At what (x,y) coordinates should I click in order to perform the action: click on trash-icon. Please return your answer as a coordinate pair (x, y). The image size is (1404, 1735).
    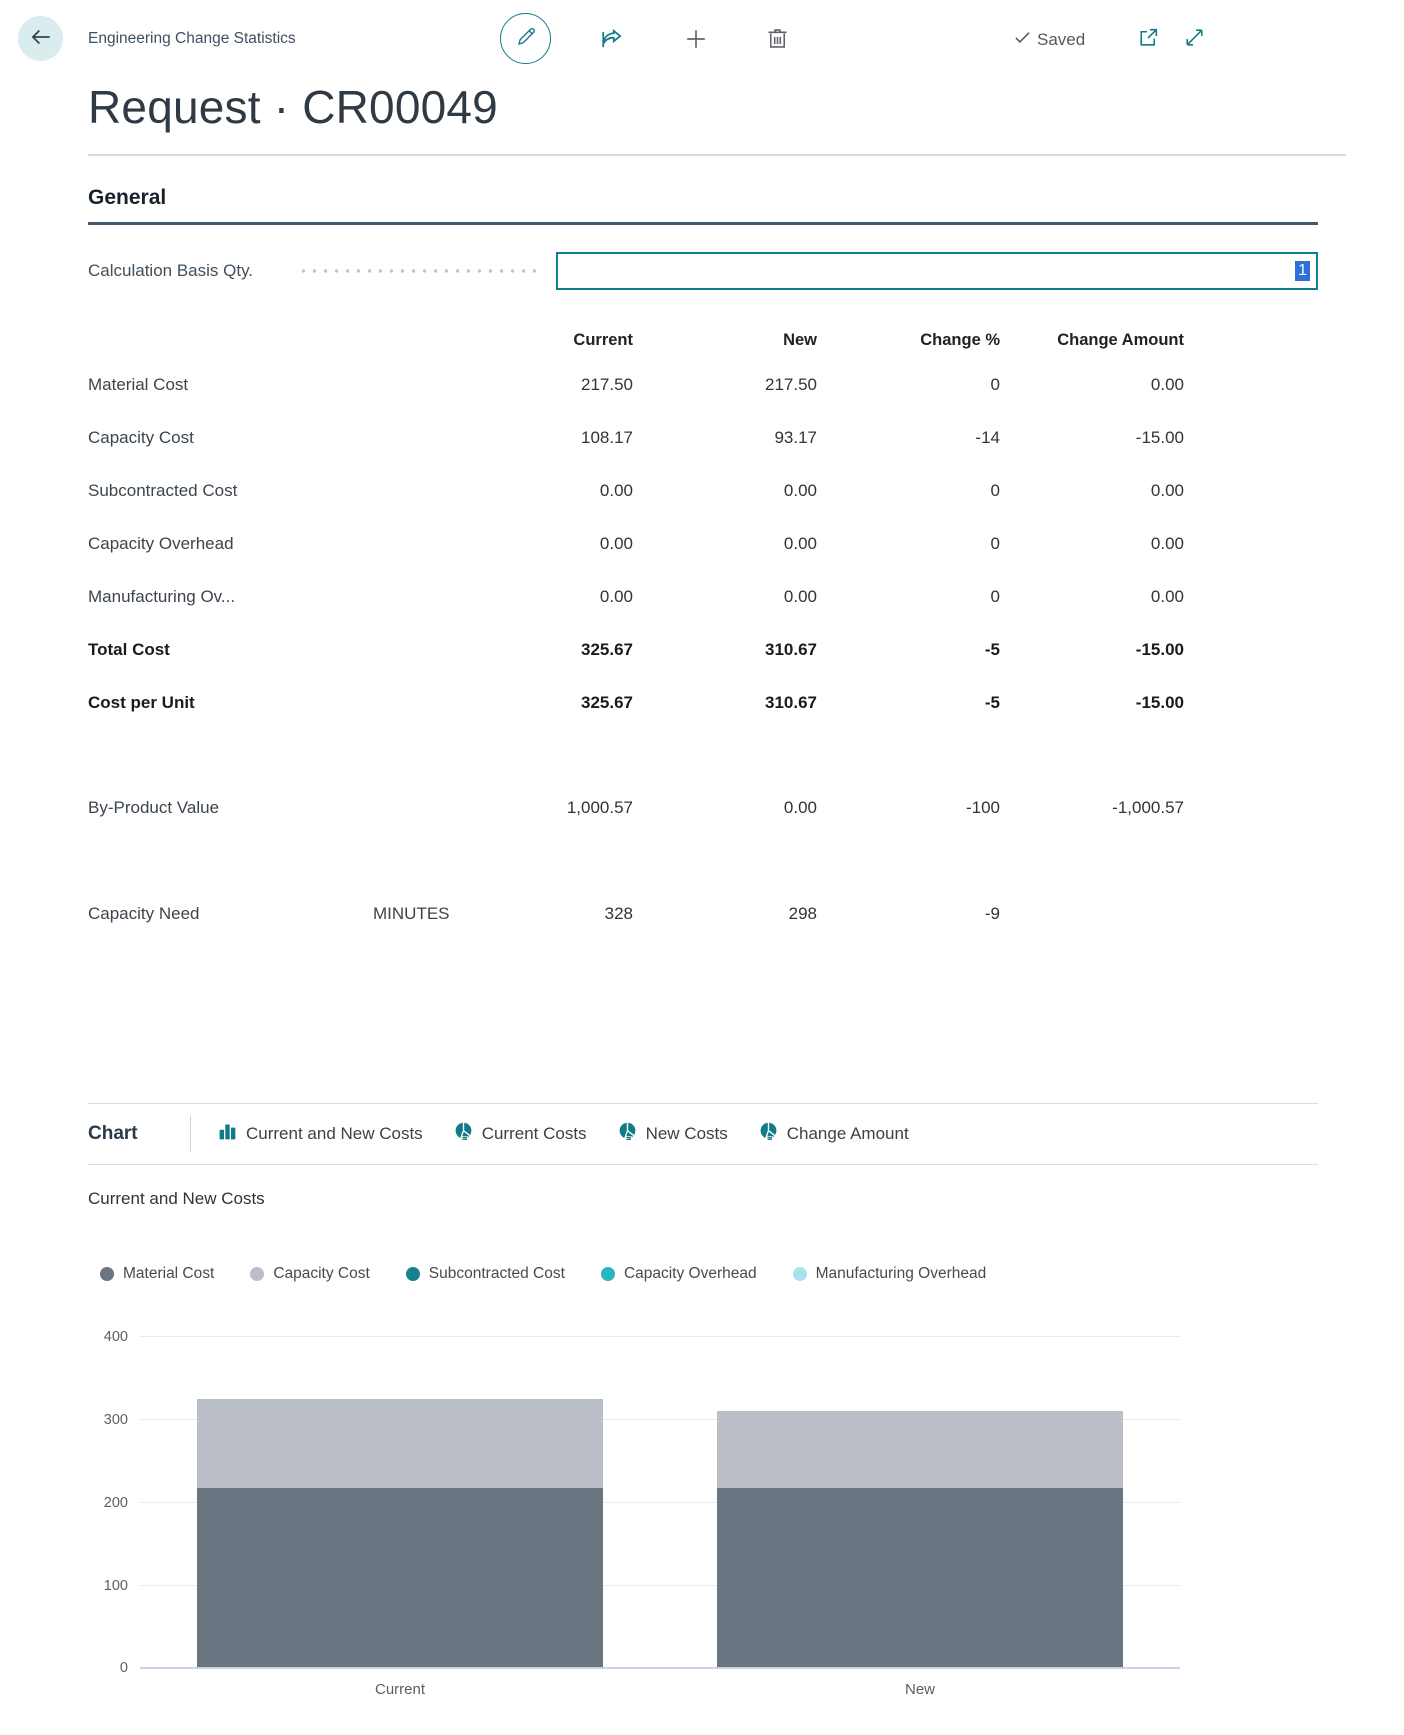
    Looking at the image, I should click on (777, 42).